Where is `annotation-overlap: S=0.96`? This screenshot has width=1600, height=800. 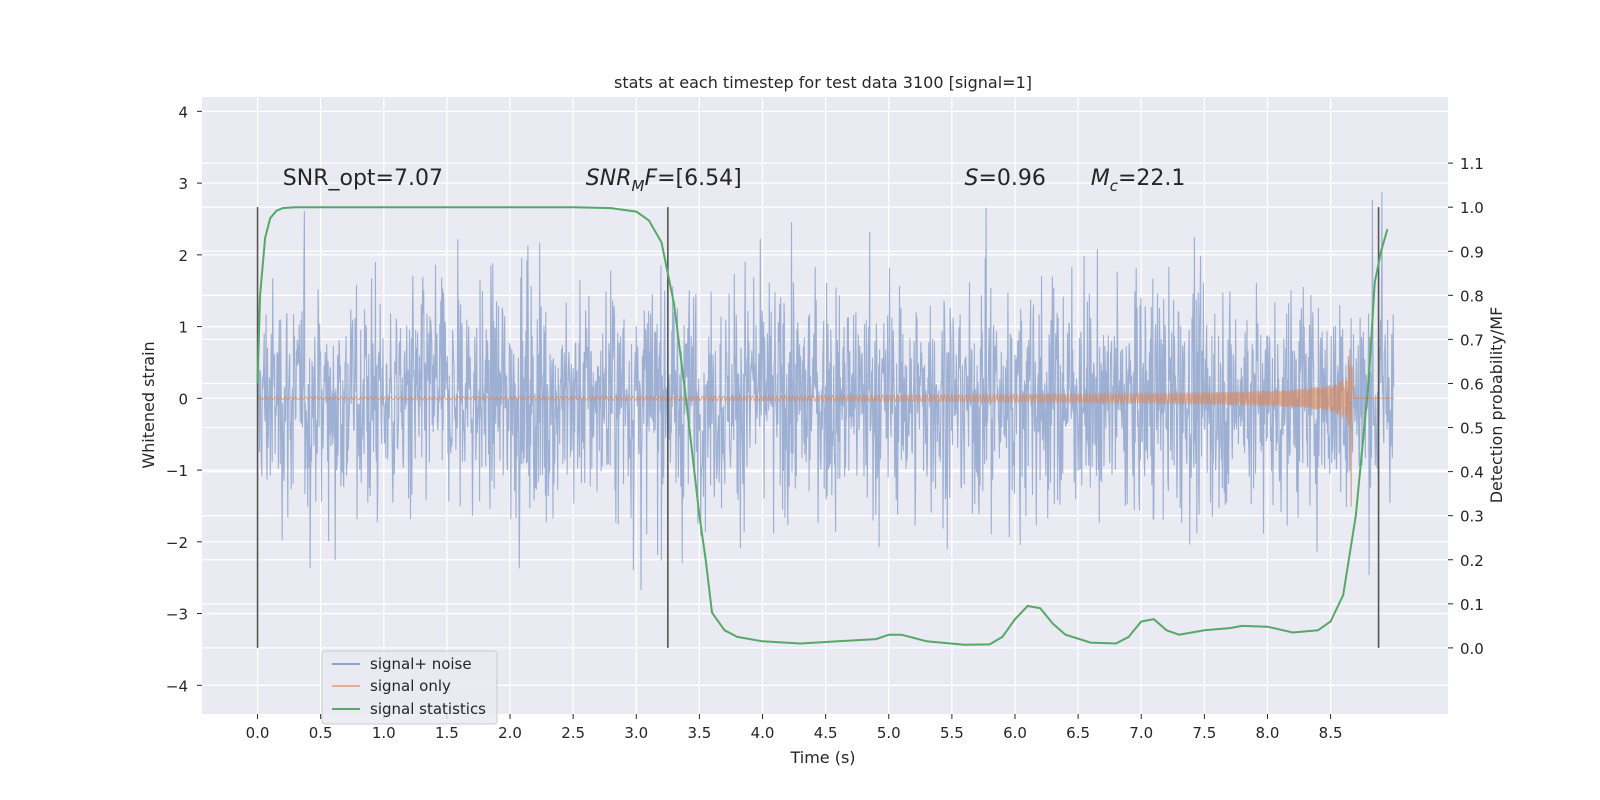 annotation-overlap: S=0.96 is located at coordinates (1004, 178).